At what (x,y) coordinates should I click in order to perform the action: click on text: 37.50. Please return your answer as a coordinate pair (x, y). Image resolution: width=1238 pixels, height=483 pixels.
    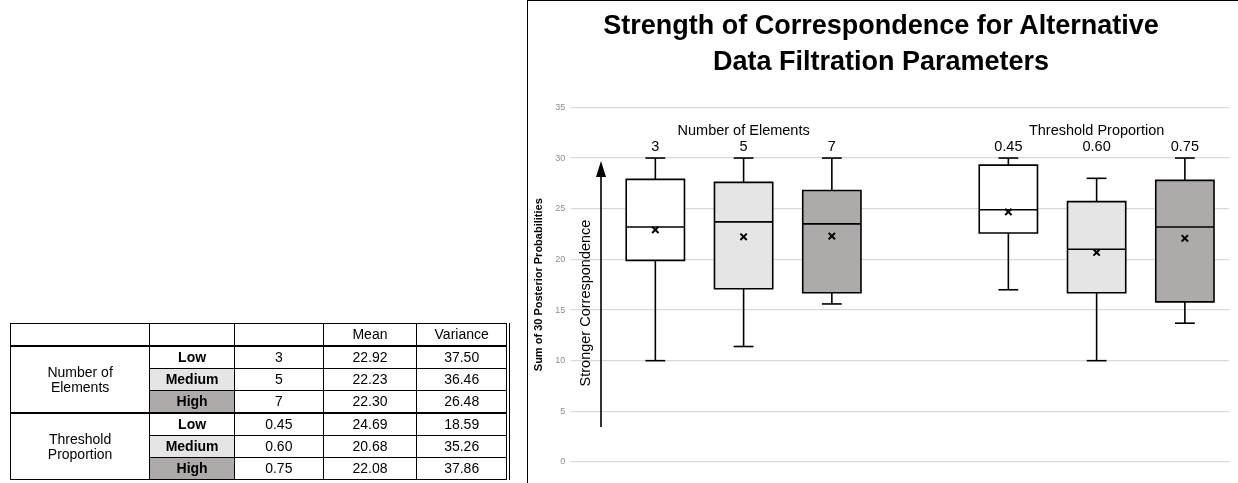
    Looking at the image, I should click on (462, 357).